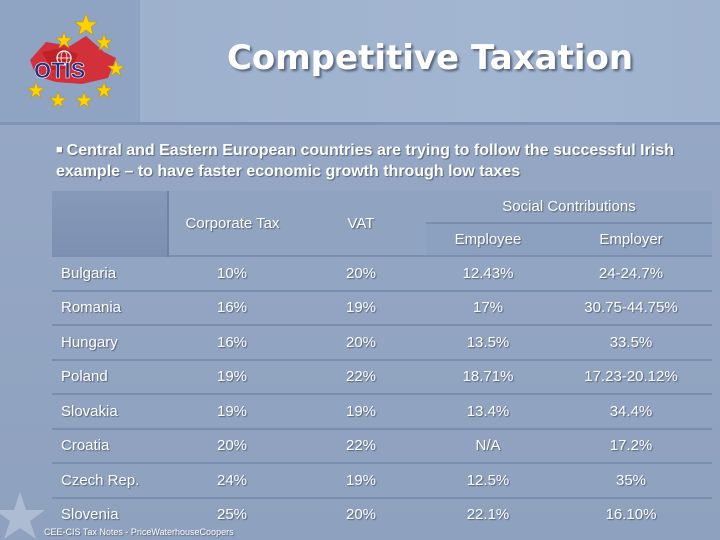 The width and height of the screenshot is (720, 540). I want to click on cell-employer: 34.4%, so click(631, 411).